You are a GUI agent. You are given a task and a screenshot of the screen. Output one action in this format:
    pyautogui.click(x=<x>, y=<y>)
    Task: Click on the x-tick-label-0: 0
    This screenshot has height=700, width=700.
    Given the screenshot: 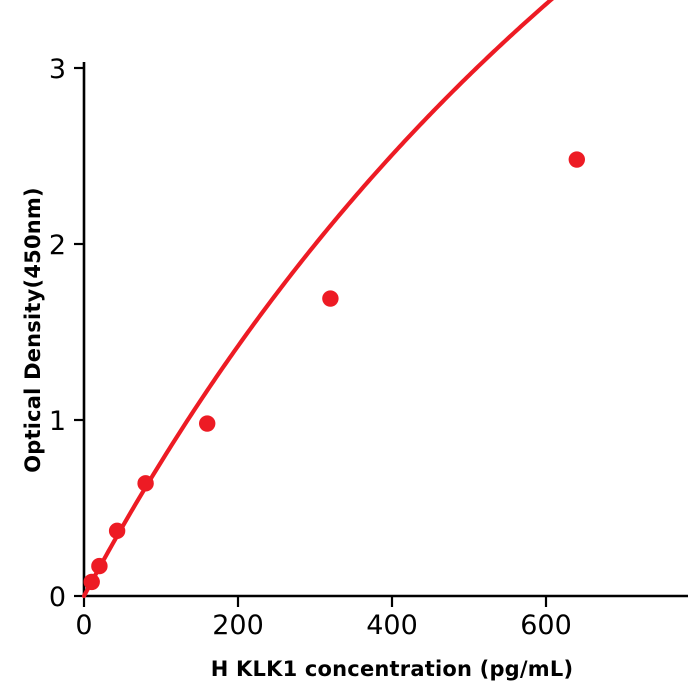 What is the action you would take?
    pyautogui.click(x=83, y=625)
    